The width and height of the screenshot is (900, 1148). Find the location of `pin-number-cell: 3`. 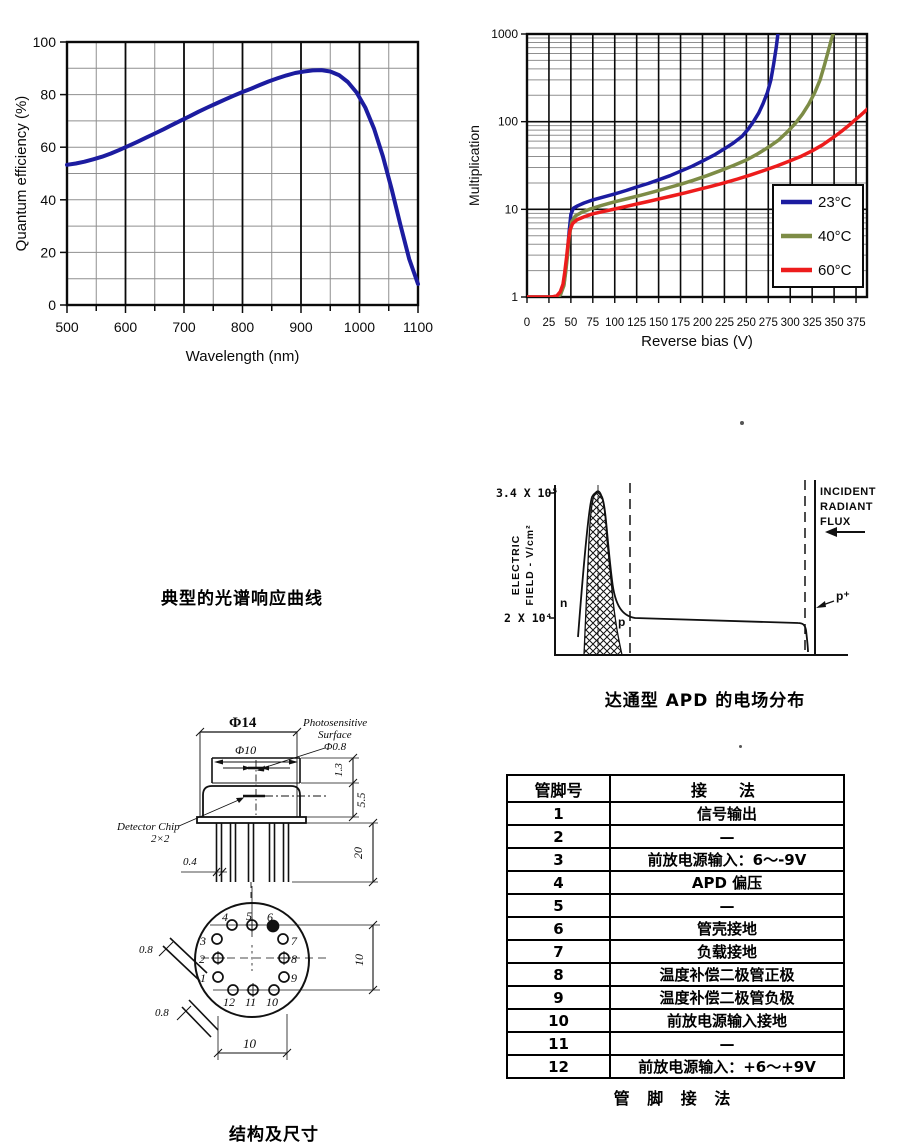

pin-number-cell: 3 is located at coordinates (558, 859).